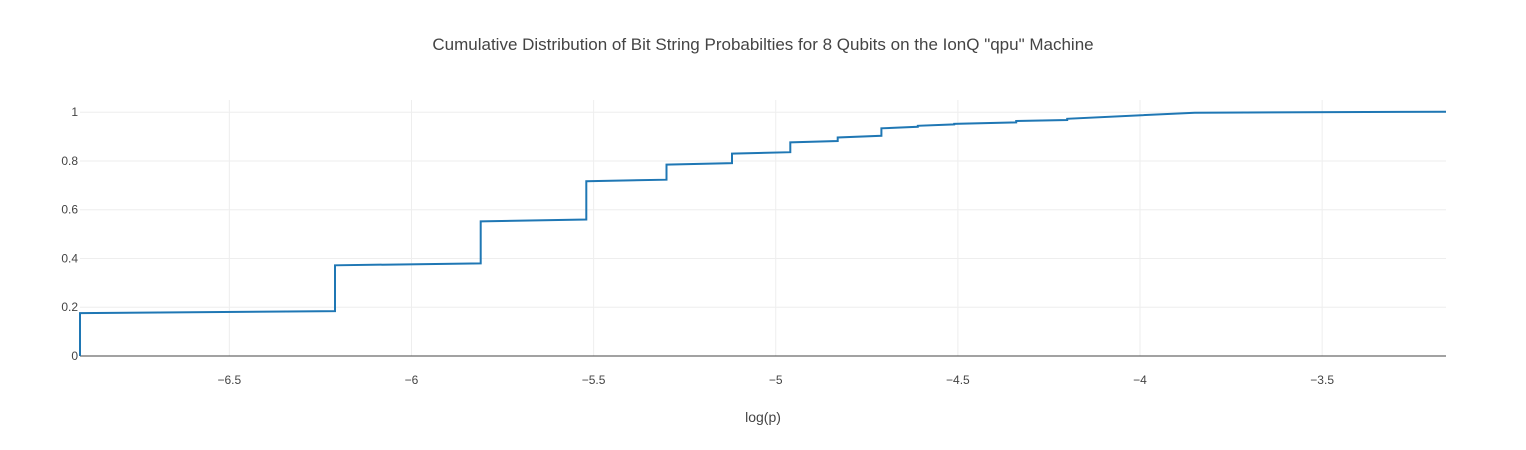 The image size is (1526, 450). I want to click on x-tick-label: −4.5, so click(958, 380).